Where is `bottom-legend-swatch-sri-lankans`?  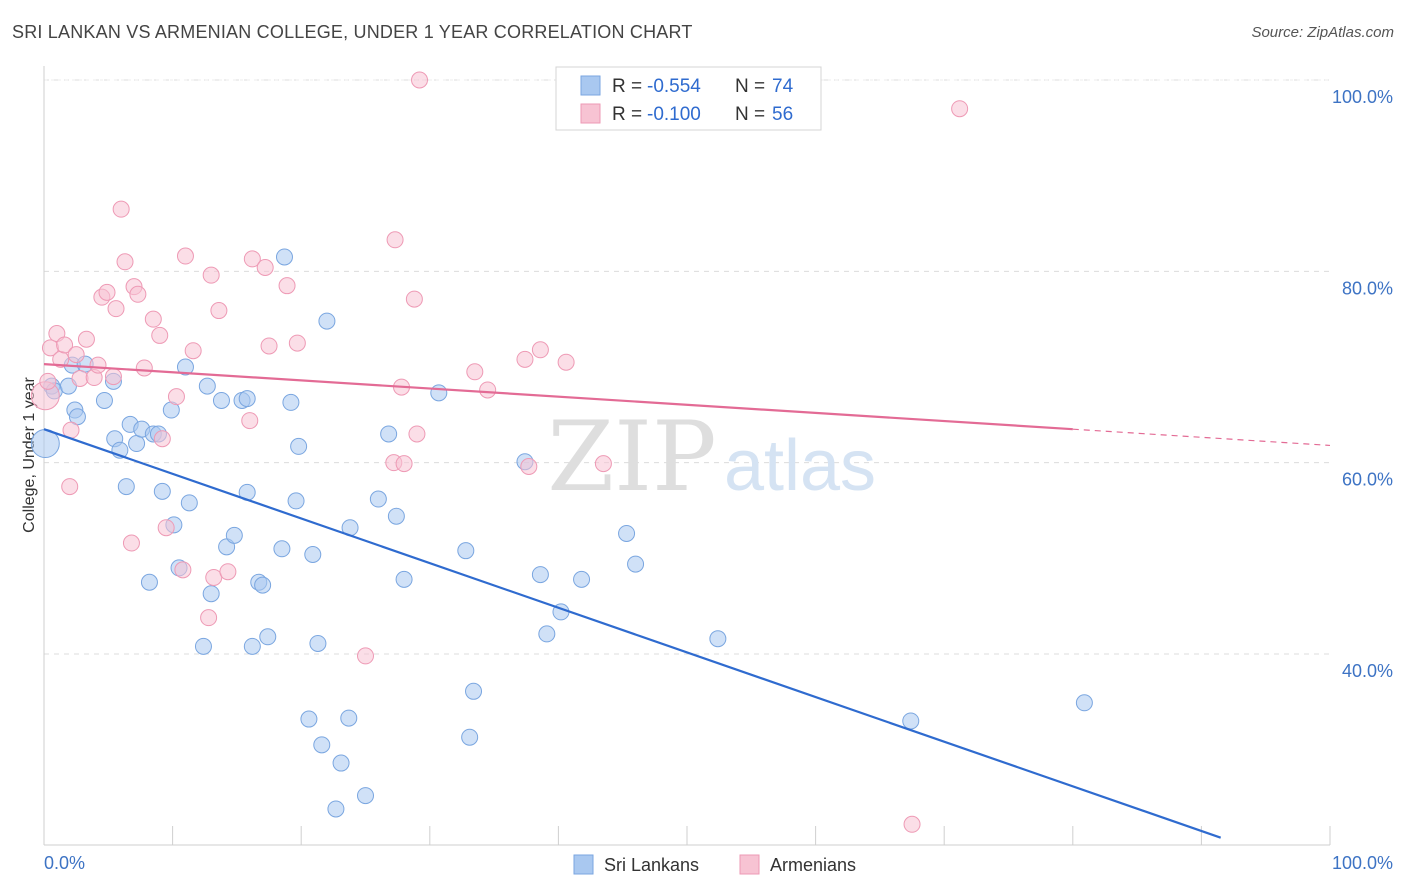 bottom-legend-swatch-sri-lankans is located at coordinates (583, 864).